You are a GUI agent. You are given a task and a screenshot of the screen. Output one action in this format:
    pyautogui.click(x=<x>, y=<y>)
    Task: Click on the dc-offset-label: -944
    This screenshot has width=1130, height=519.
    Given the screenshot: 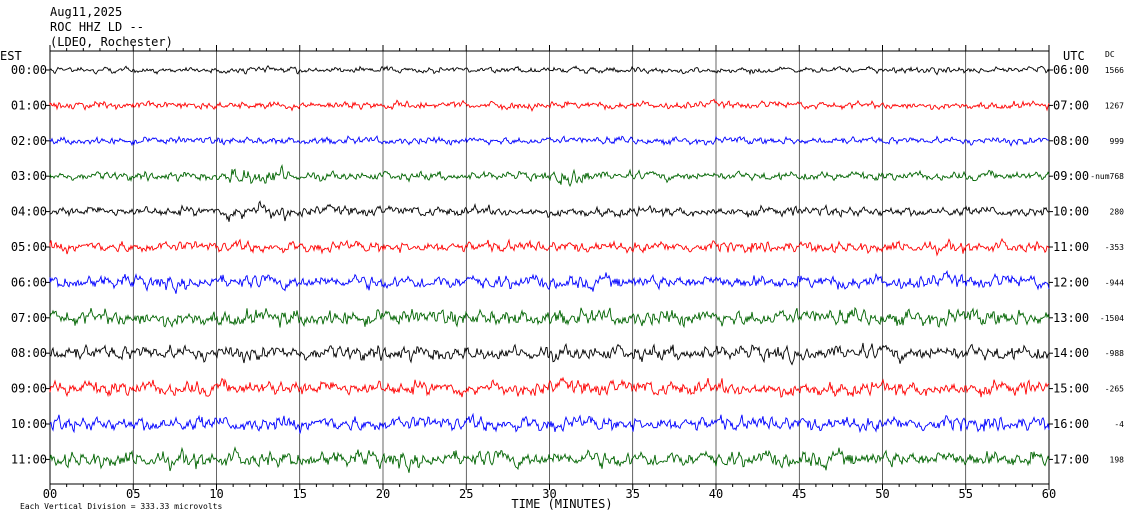 What is the action you would take?
    pyautogui.click(x=1114, y=282)
    